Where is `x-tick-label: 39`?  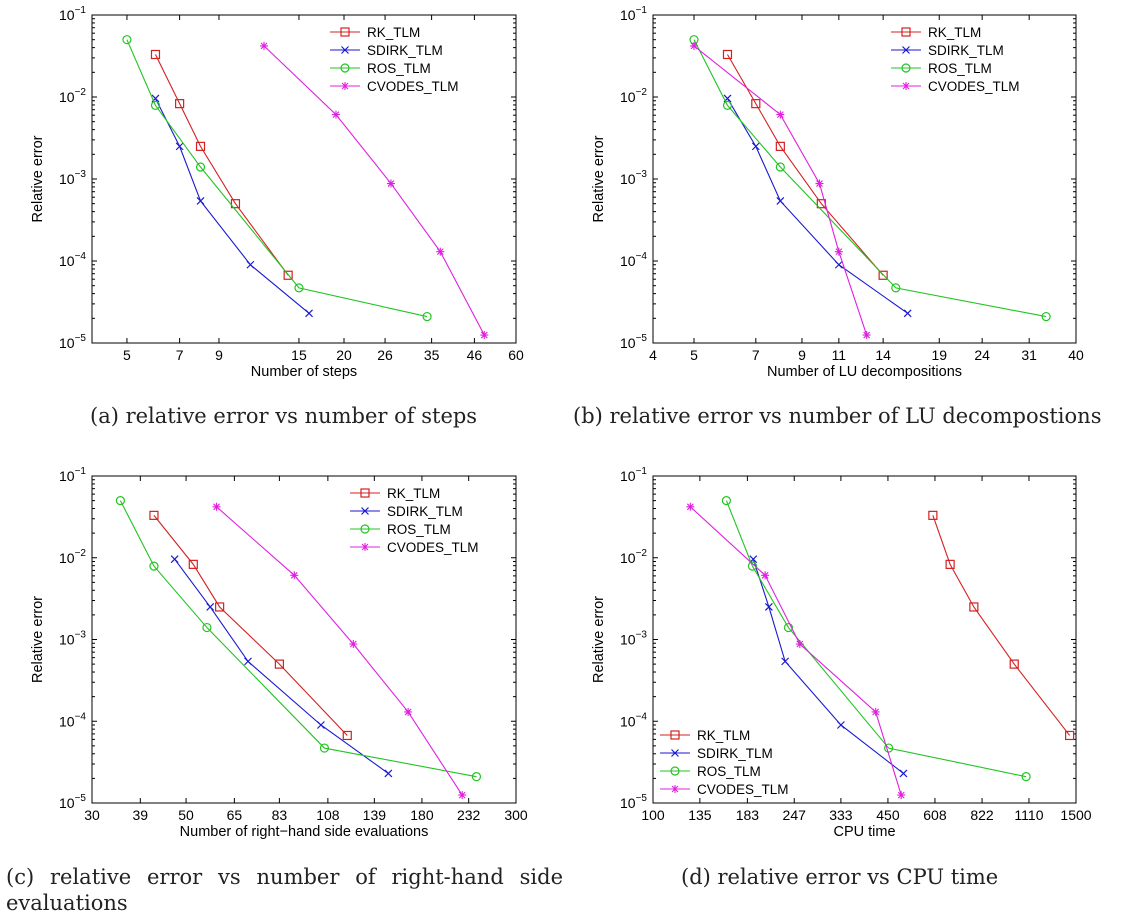
x-tick-label: 39 is located at coordinates (141, 815).